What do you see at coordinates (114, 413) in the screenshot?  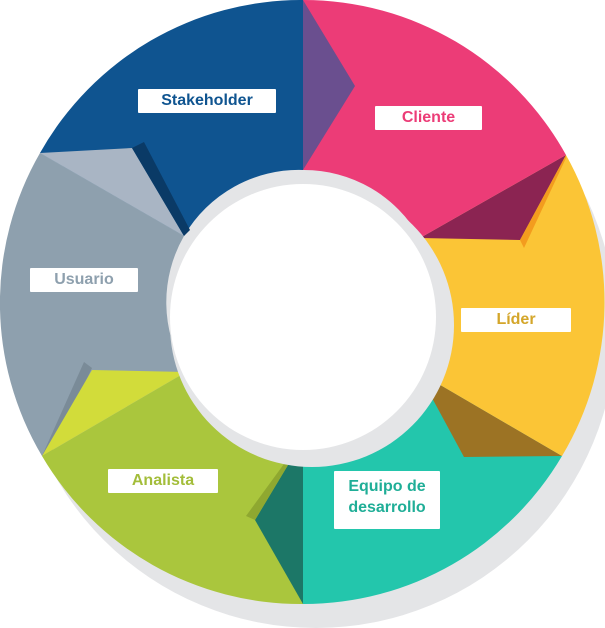 I see `segment-analista-accent` at bounding box center [114, 413].